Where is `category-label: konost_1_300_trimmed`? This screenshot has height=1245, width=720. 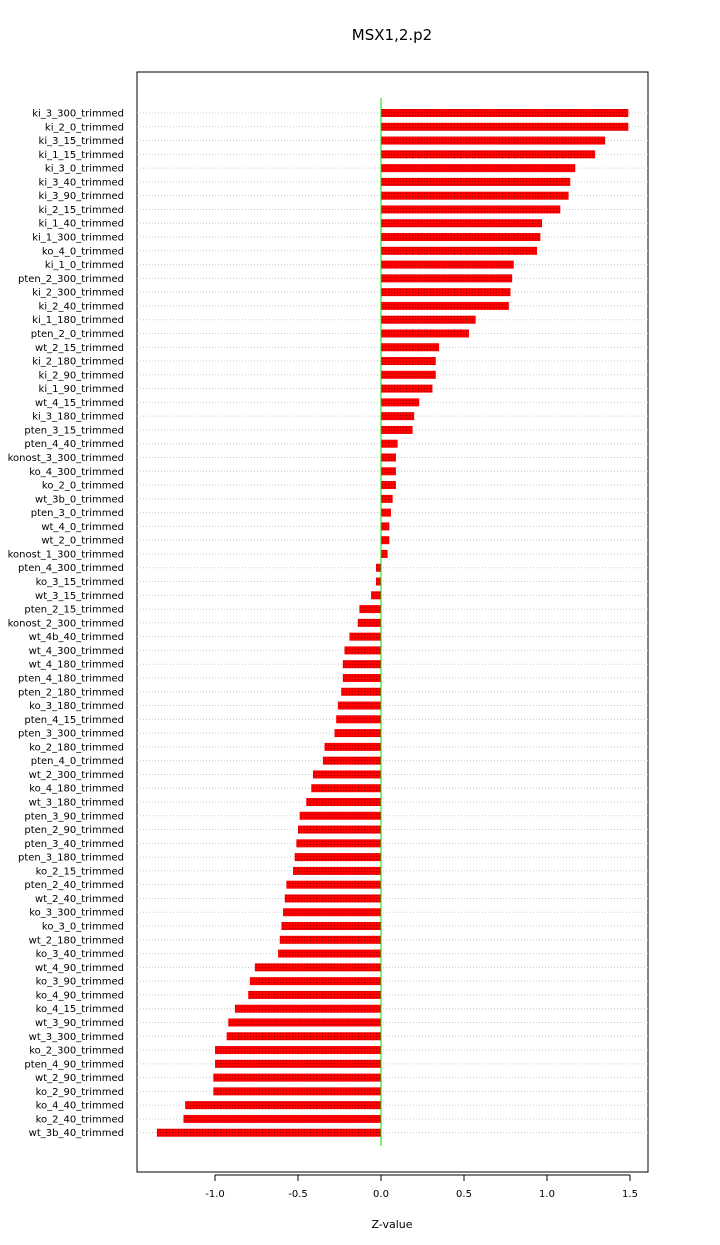 category-label: konost_1_300_trimmed is located at coordinates (66, 554).